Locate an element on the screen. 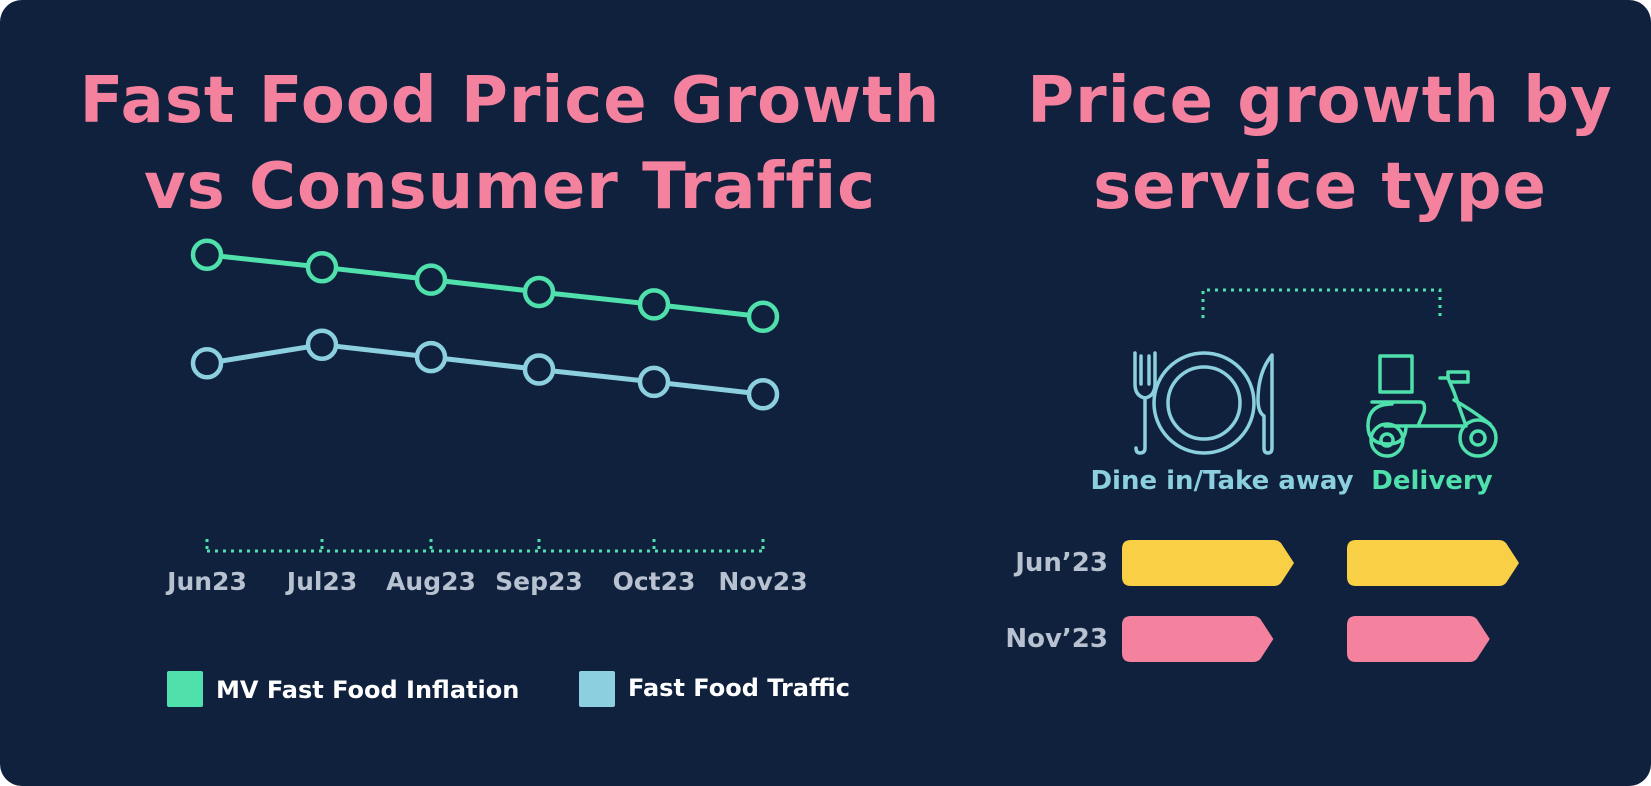 This screenshot has width=1651, height=786. data-point-s0-oct23 is located at coordinates (654, 304).